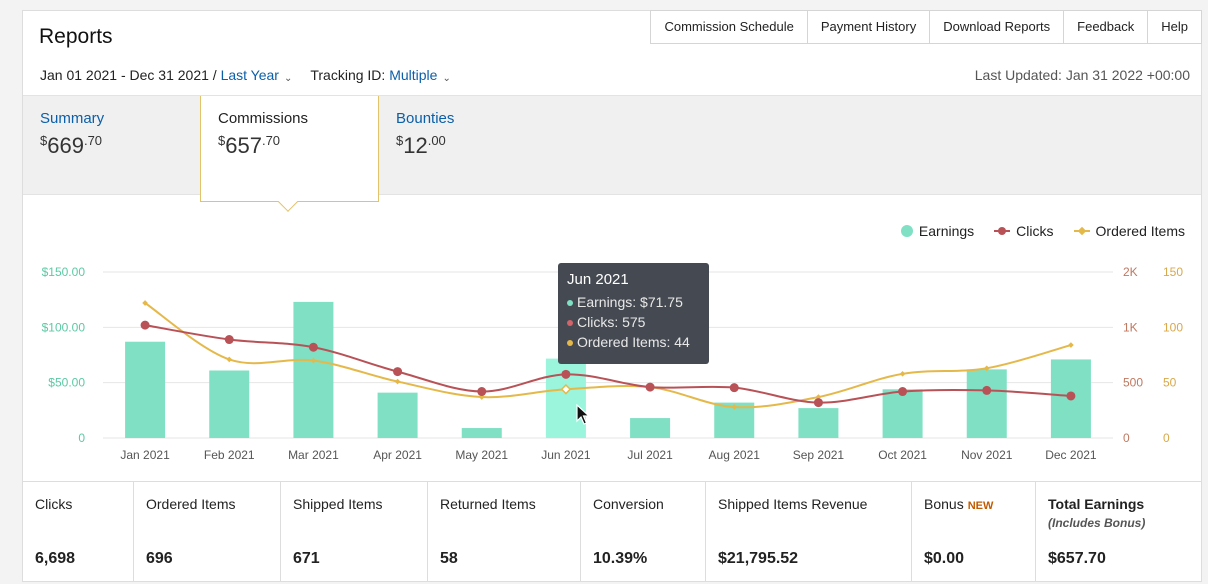 This screenshot has width=1208, height=584. I want to click on x-tick-label: Aug 2021, so click(735, 455).